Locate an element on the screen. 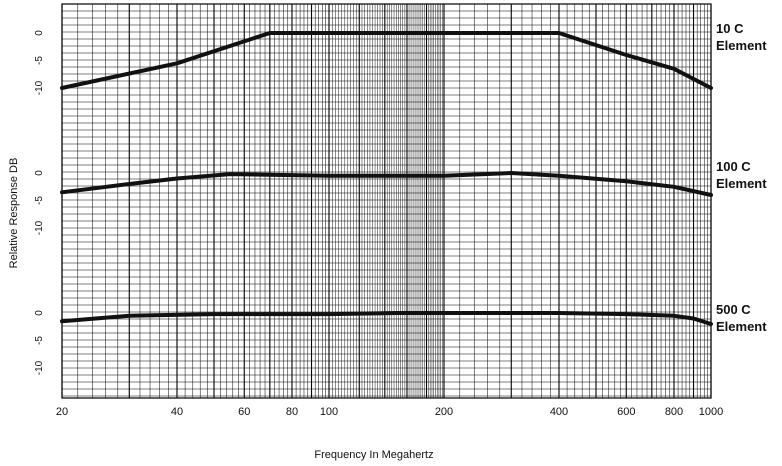  panel-label-title: 500 C is located at coordinates (733, 309).